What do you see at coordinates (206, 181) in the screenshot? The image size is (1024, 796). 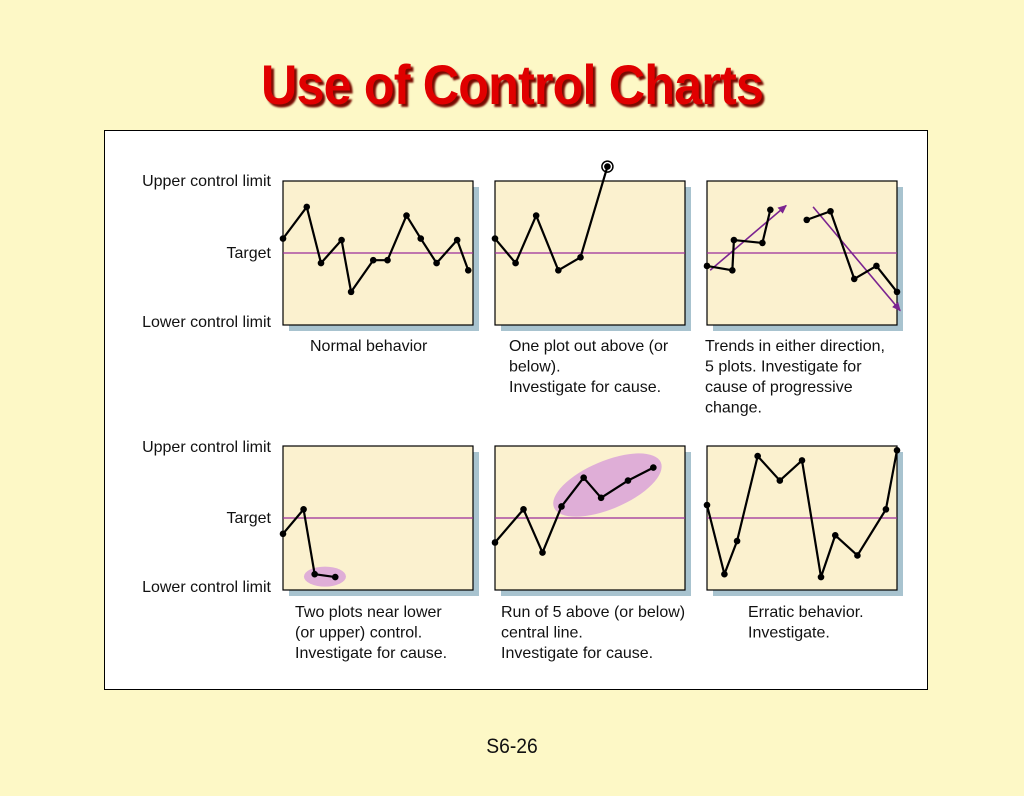 I see `ucl-label-top: Upper control limit` at bounding box center [206, 181].